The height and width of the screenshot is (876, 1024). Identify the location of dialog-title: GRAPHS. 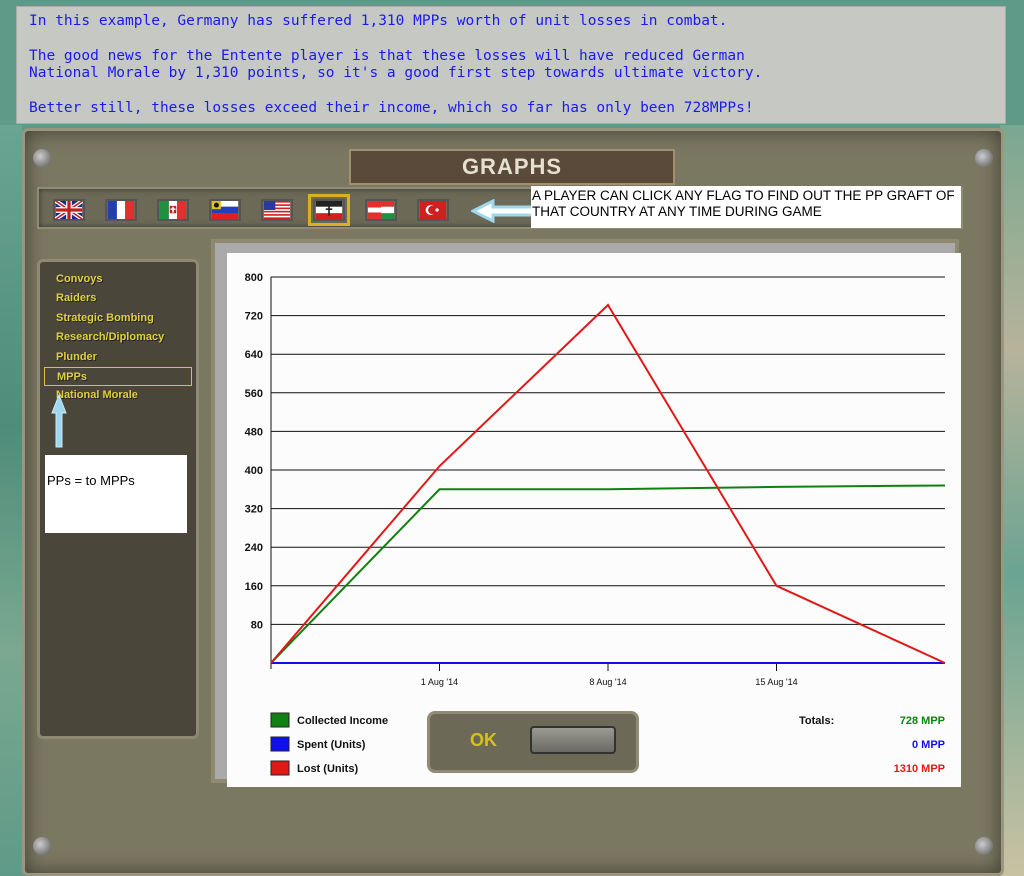
(512, 167).